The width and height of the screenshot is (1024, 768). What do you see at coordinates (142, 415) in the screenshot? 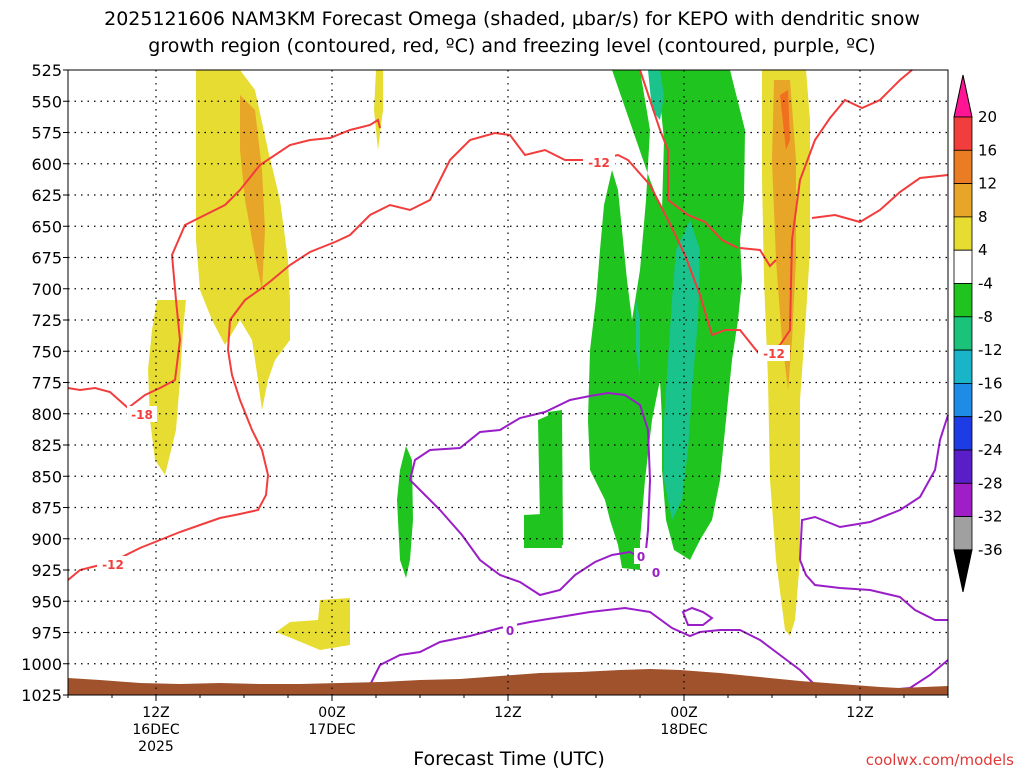
I see `red-contour-label: -18` at bounding box center [142, 415].